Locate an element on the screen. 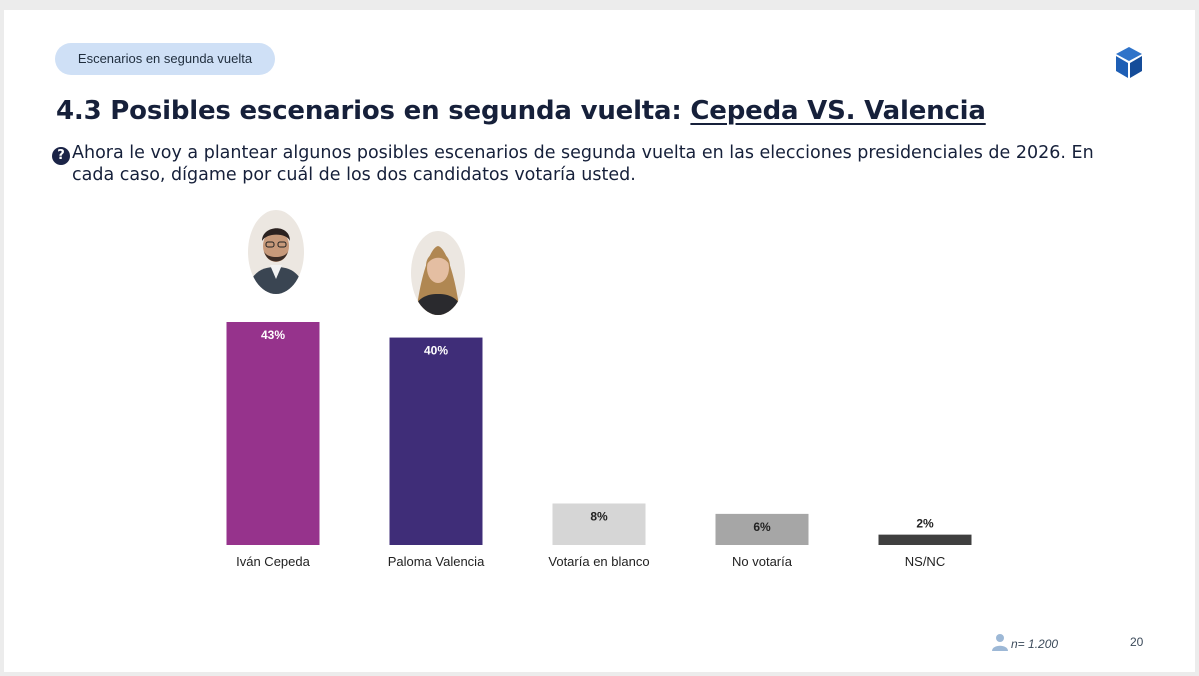 The height and width of the screenshot is (676, 1199). category-label: Votaría en blanco is located at coordinates (598, 561).